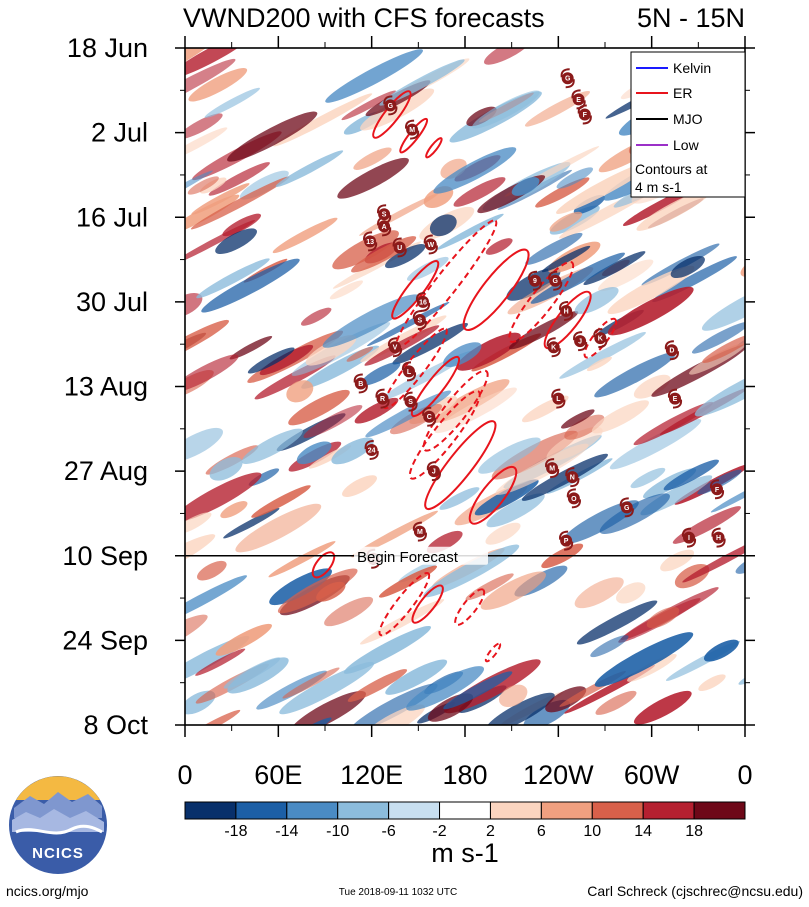  I want to click on forecast-label: Begin Forecast, so click(408, 557).